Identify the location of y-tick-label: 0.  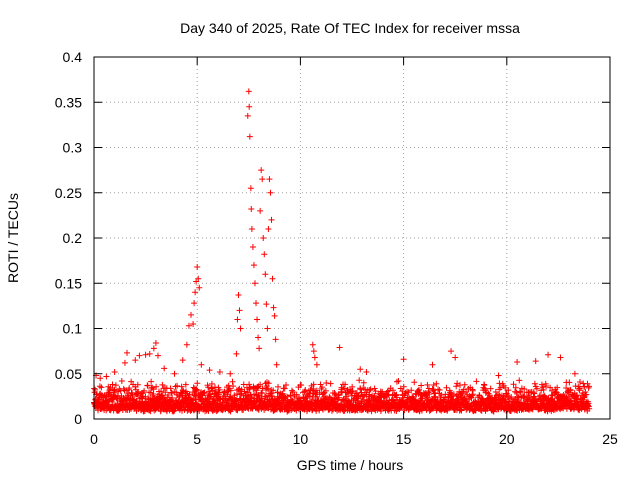
(78, 419).